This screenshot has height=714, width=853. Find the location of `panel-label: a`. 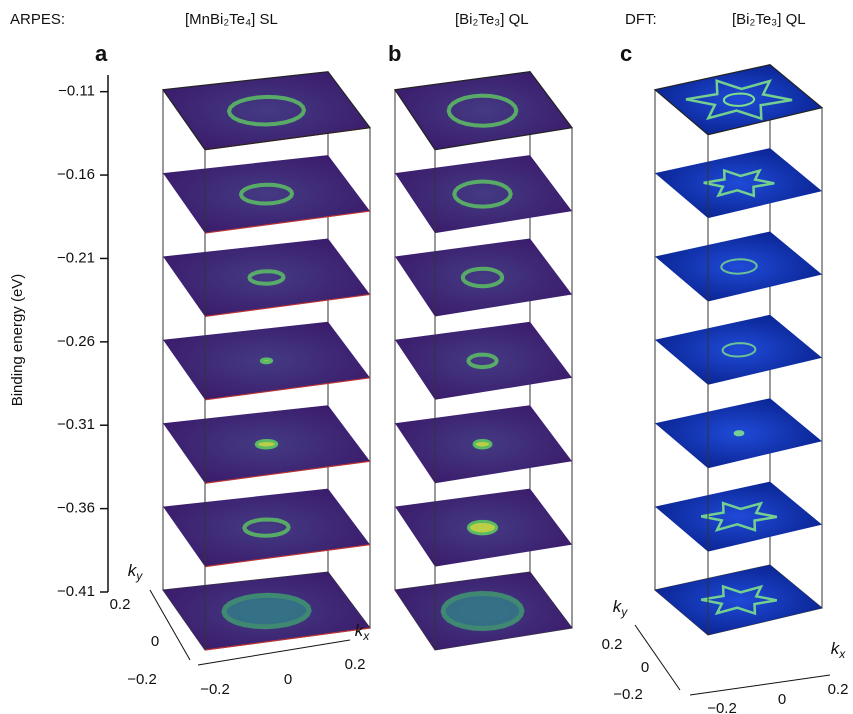

panel-label: a is located at coordinates (101, 53).